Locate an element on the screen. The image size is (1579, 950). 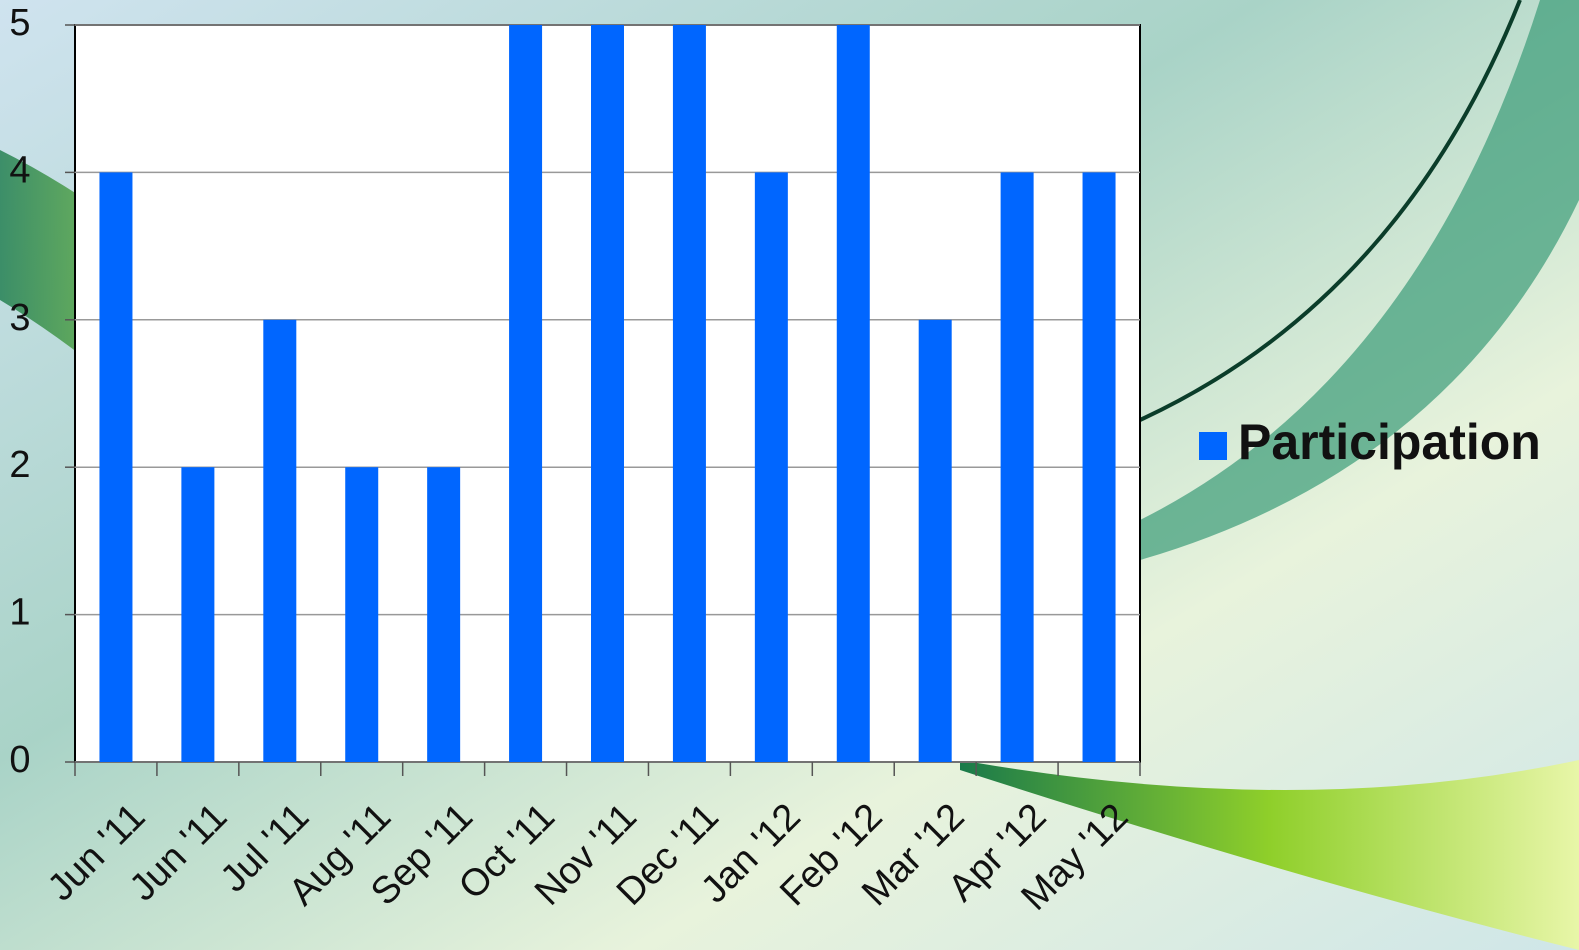
legend-label: Participation is located at coordinates (1389, 442).